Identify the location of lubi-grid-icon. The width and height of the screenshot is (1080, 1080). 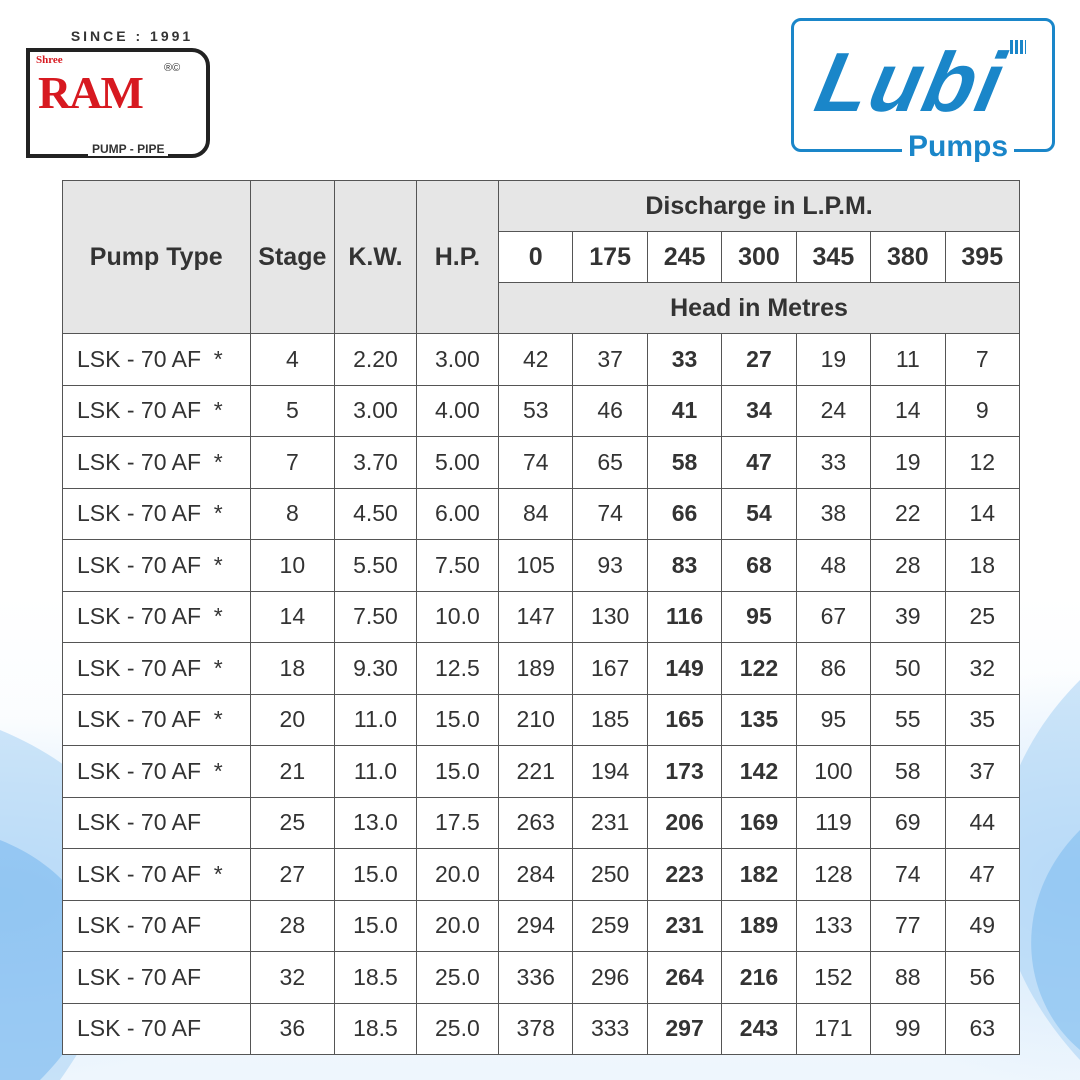
(1018, 47).